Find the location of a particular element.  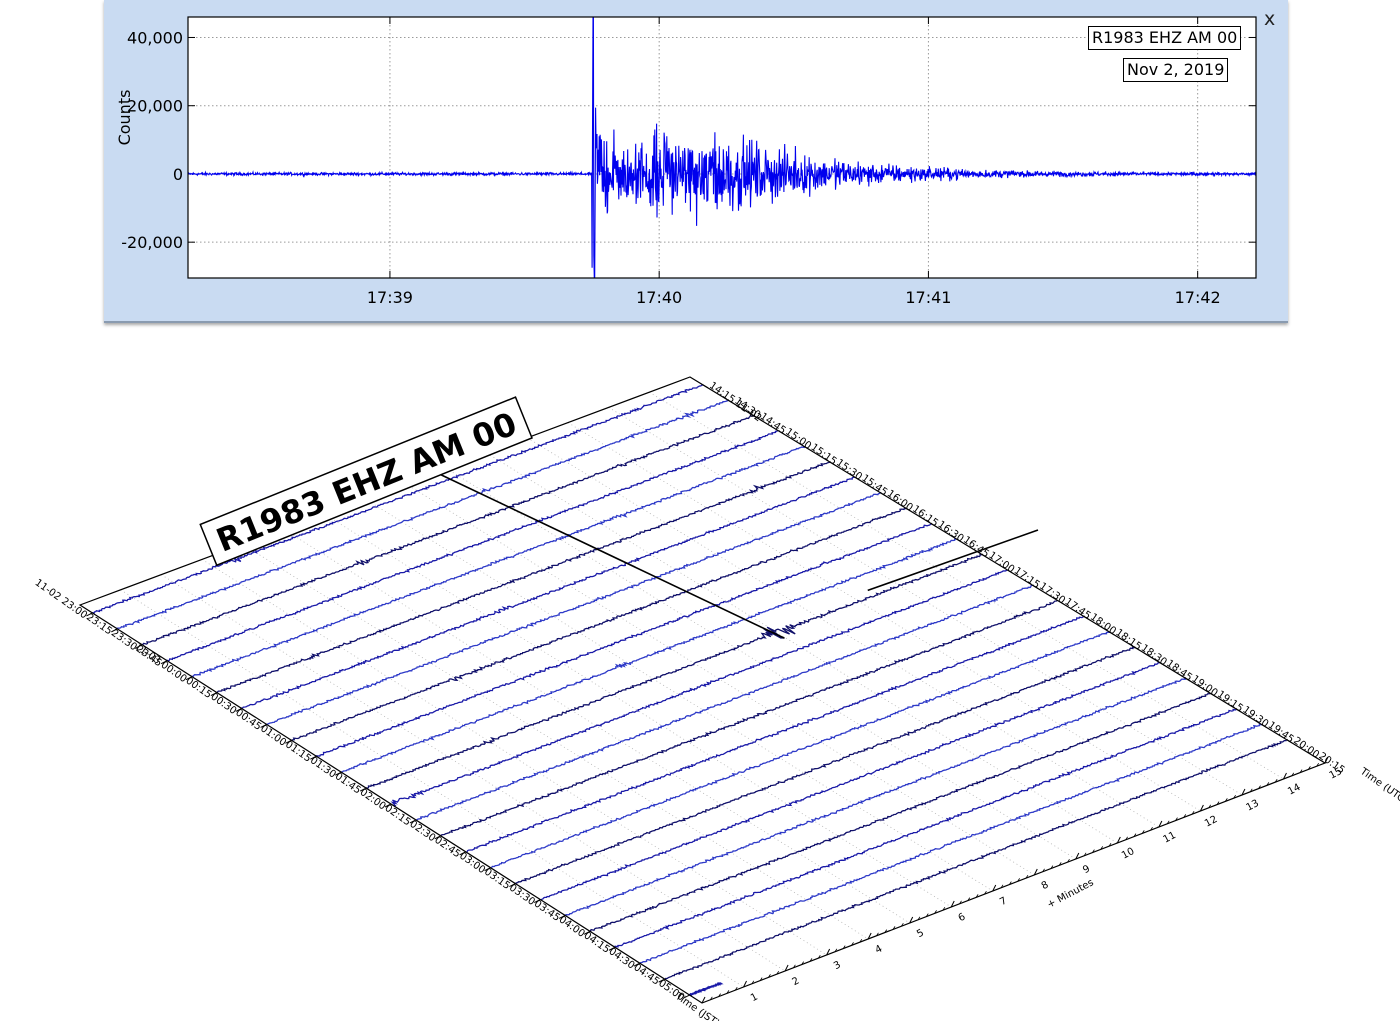

minute-tick-label: 1 is located at coordinates (754, 997).